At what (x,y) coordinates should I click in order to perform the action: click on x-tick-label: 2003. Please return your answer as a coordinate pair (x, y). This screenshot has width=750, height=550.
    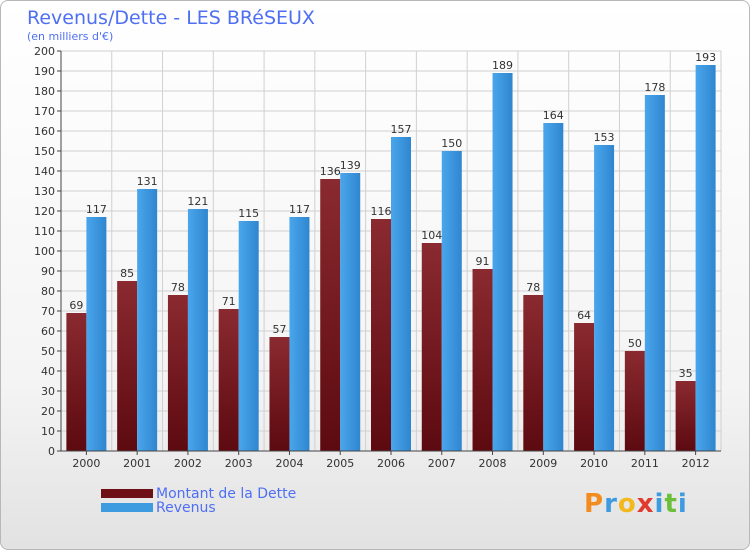
    Looking at the image, I should click on (239, 463).